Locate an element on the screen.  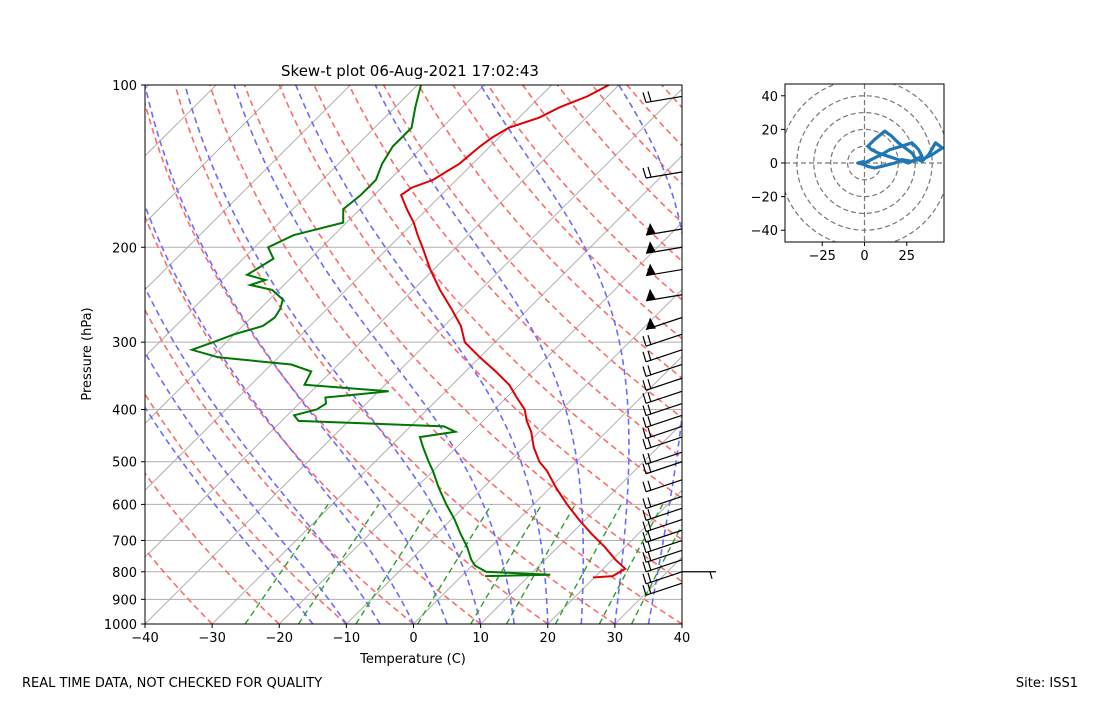
x-tick-label: 0 is located at coordinates (413, 638).